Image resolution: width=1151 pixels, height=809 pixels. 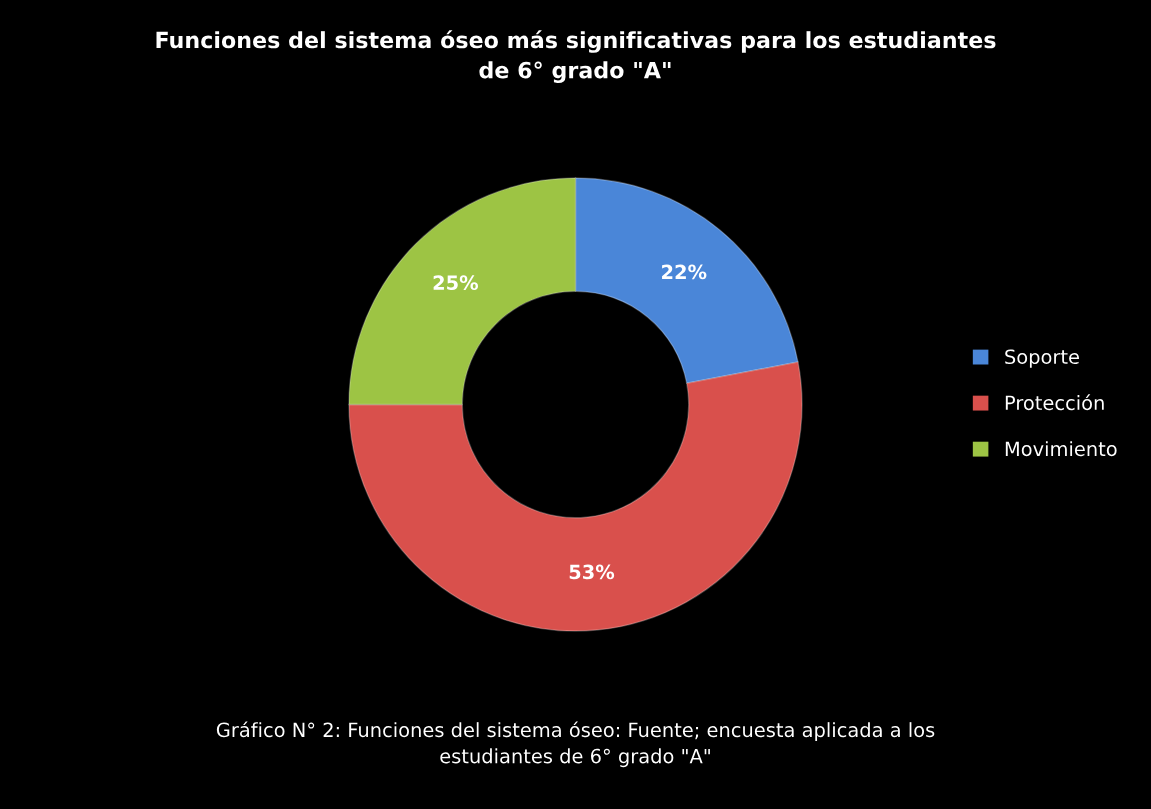 I want to click on legend-label: Soporte, so click(x=1042, y=358).